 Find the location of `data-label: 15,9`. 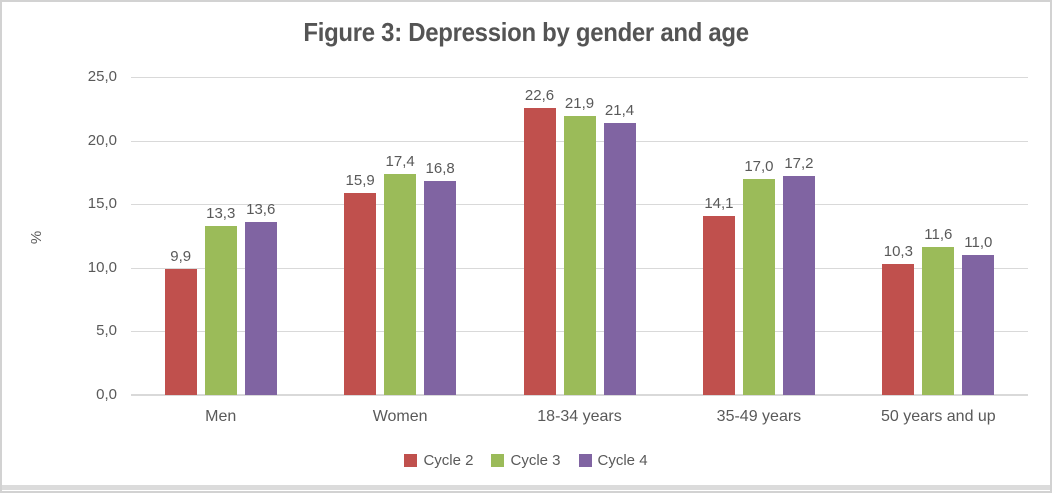

data-label: 15,9 is located at coordinates (360, 180).